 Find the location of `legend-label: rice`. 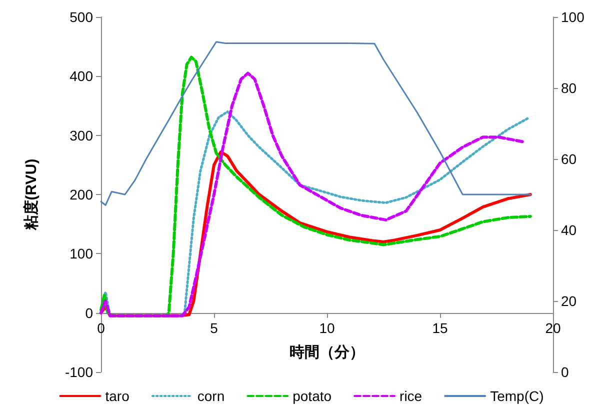

legend-label: rice is located at coordinates (411, 396).